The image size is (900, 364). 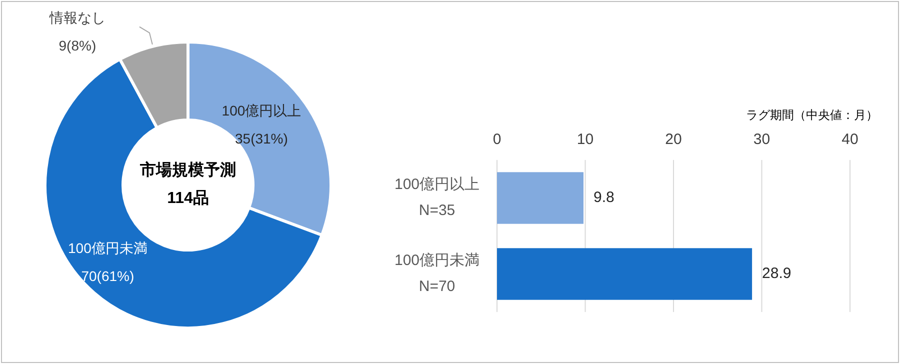 What do you see at coordinates (262, 110) in the screenshot?
I see `slice-label: 100億円以上` at bounding box center [262, 110].